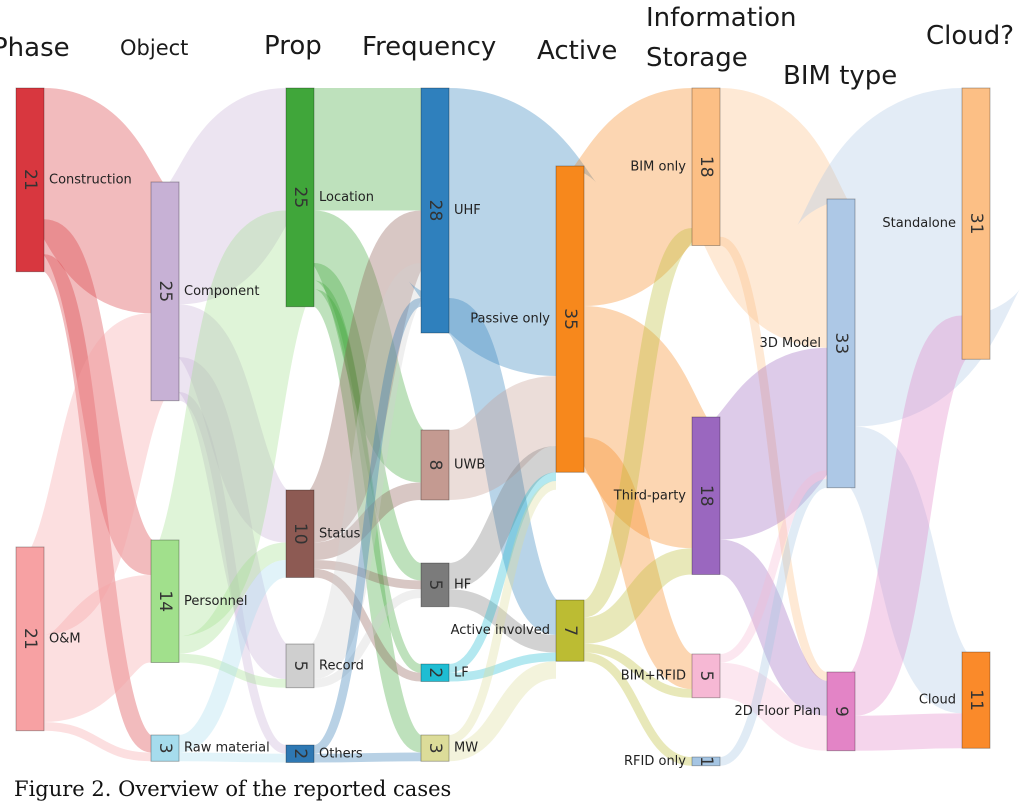 The width and height of the screenshot is (1021, 810). What do you see at coordinates (976, 224) in the screenshot?
I see `node-value-standalone: 31` at bounding box center [976, 224].